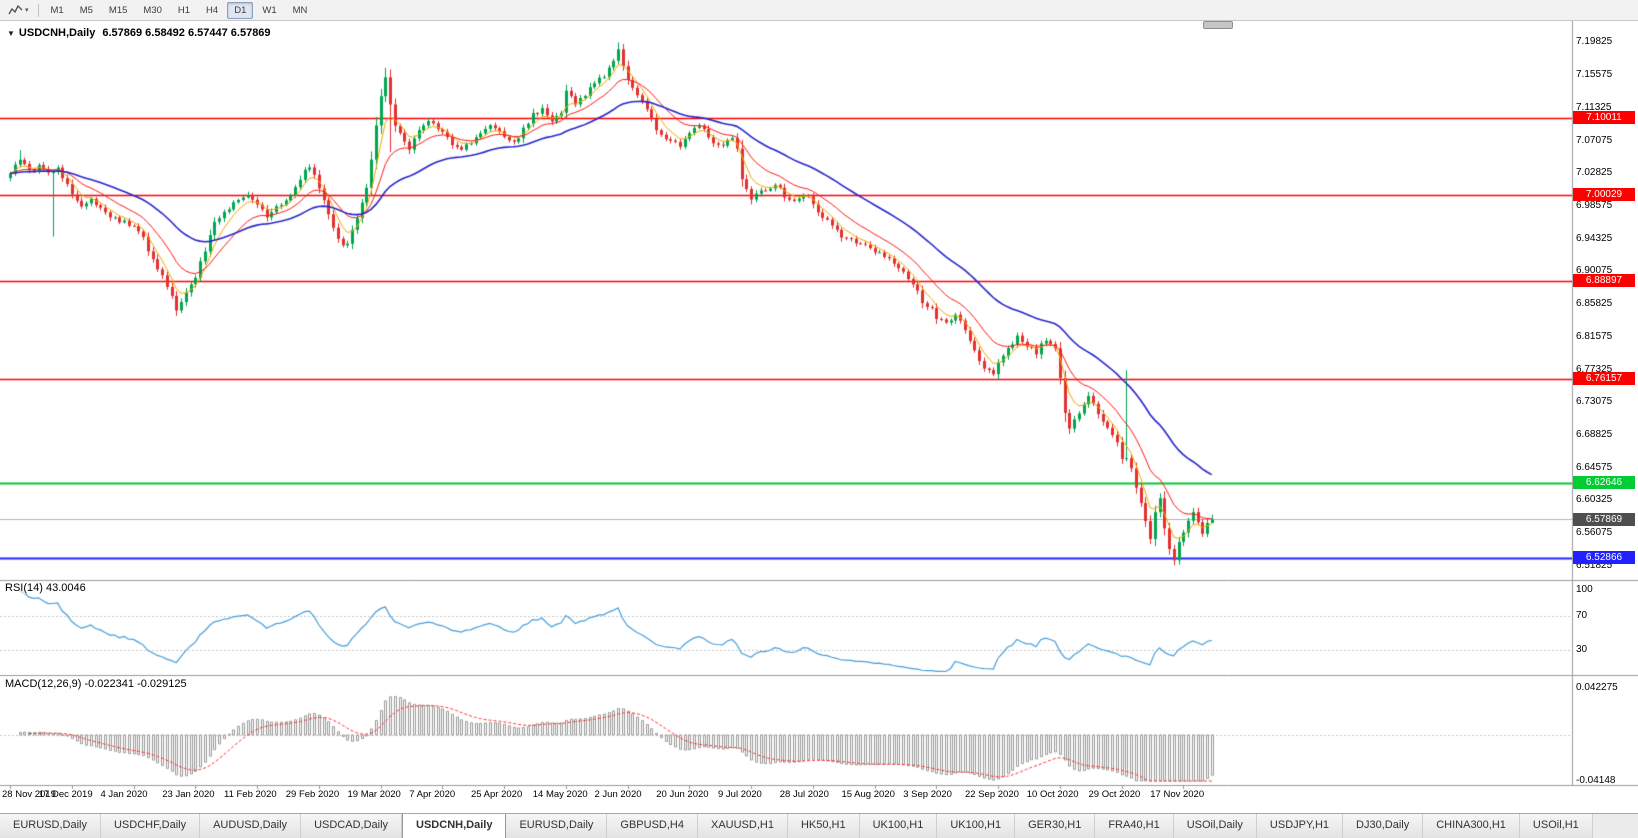 Image resolution: width=1638 pixels, height=838 pixels. What do you see at coordinates (497, 794) in the screenshot?
I see `date-axis-label: 25 Apr 2020` at bounding box center [497, 794].